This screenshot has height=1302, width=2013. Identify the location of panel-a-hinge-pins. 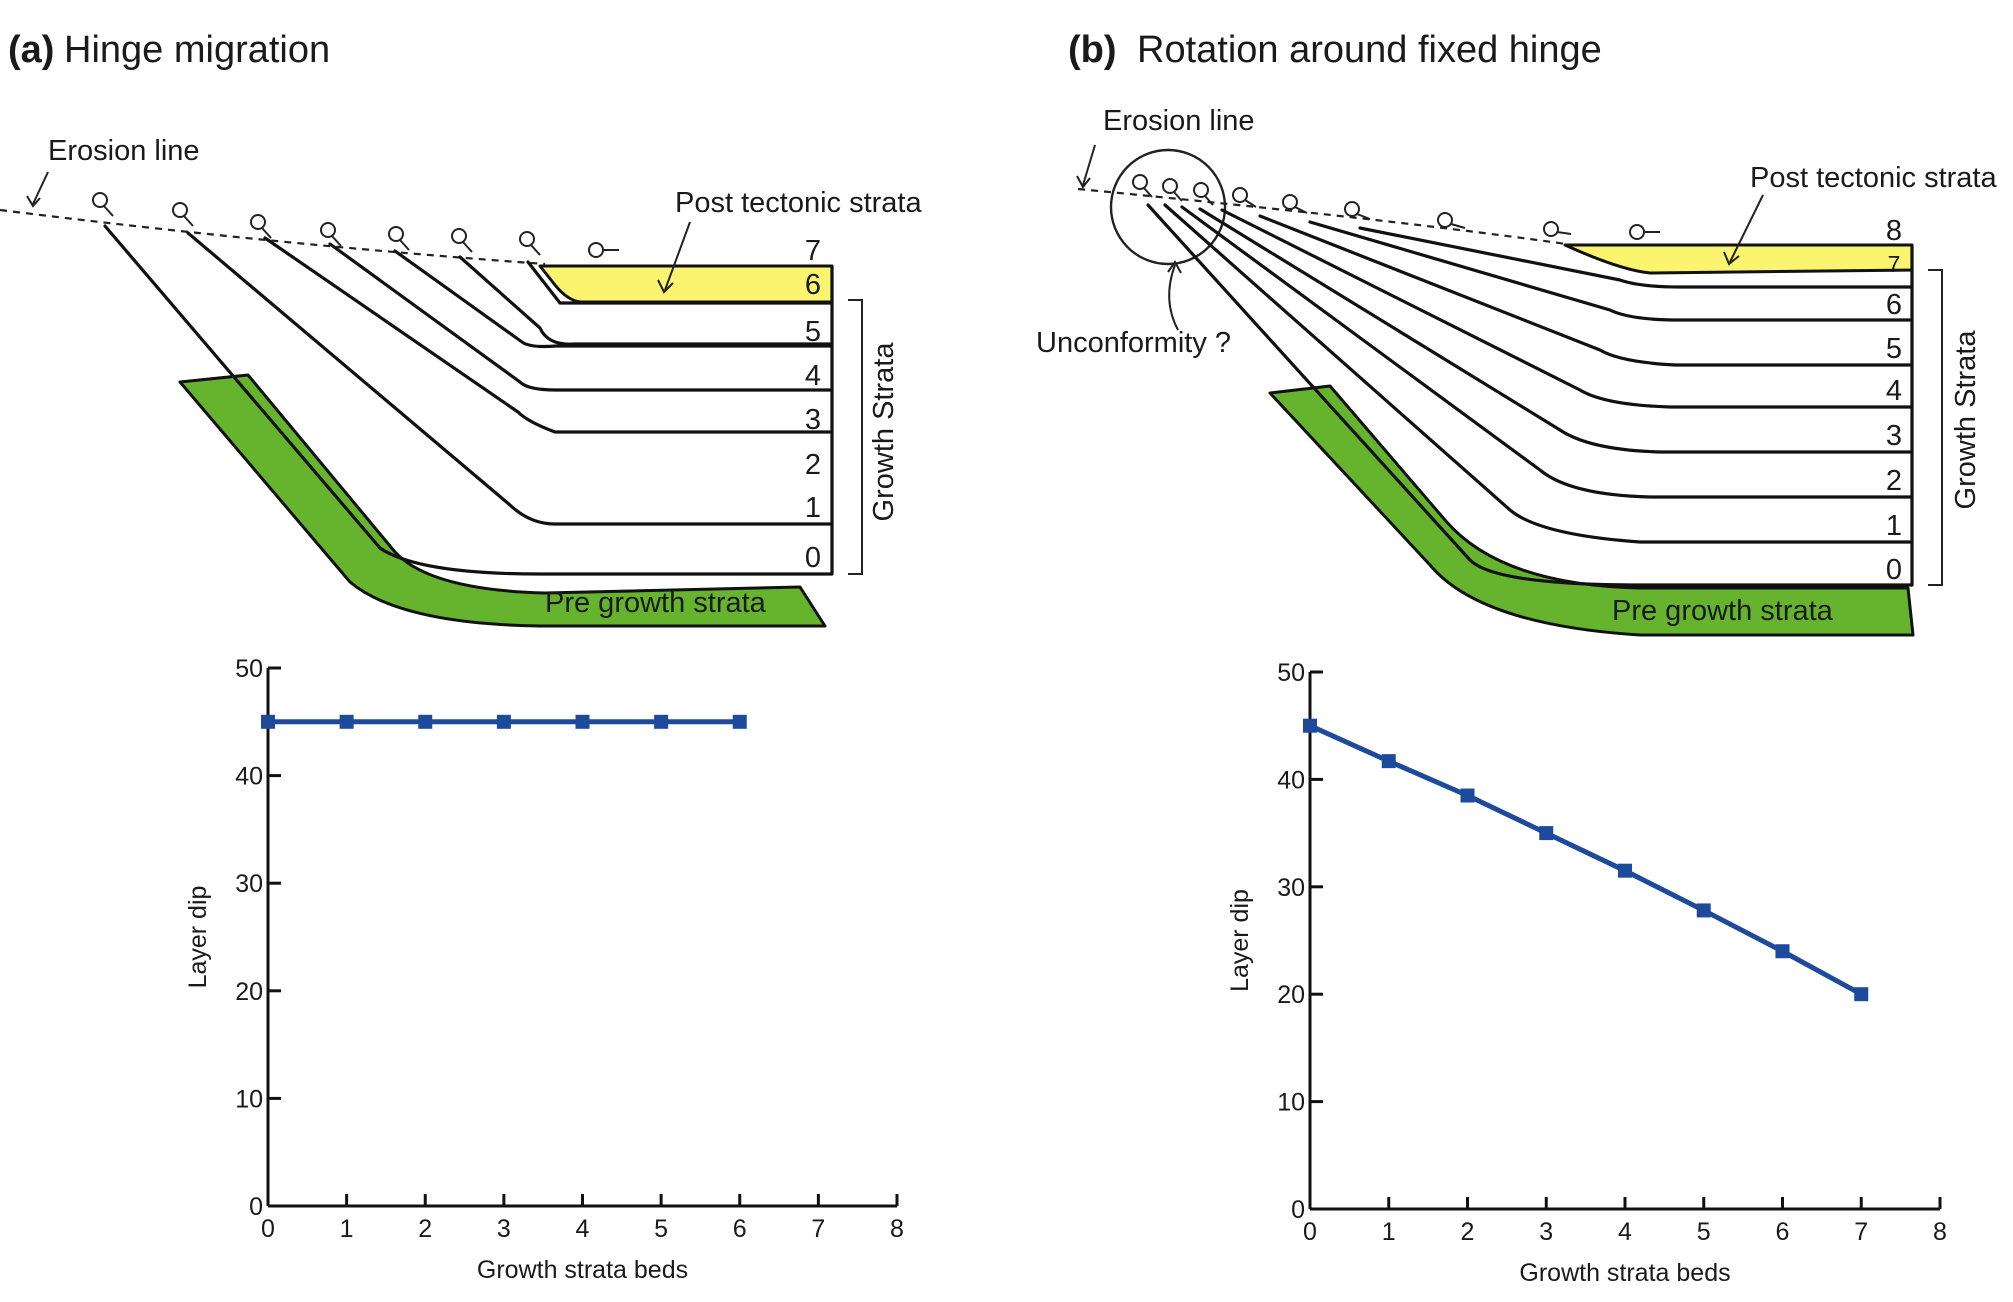
(355, 225).